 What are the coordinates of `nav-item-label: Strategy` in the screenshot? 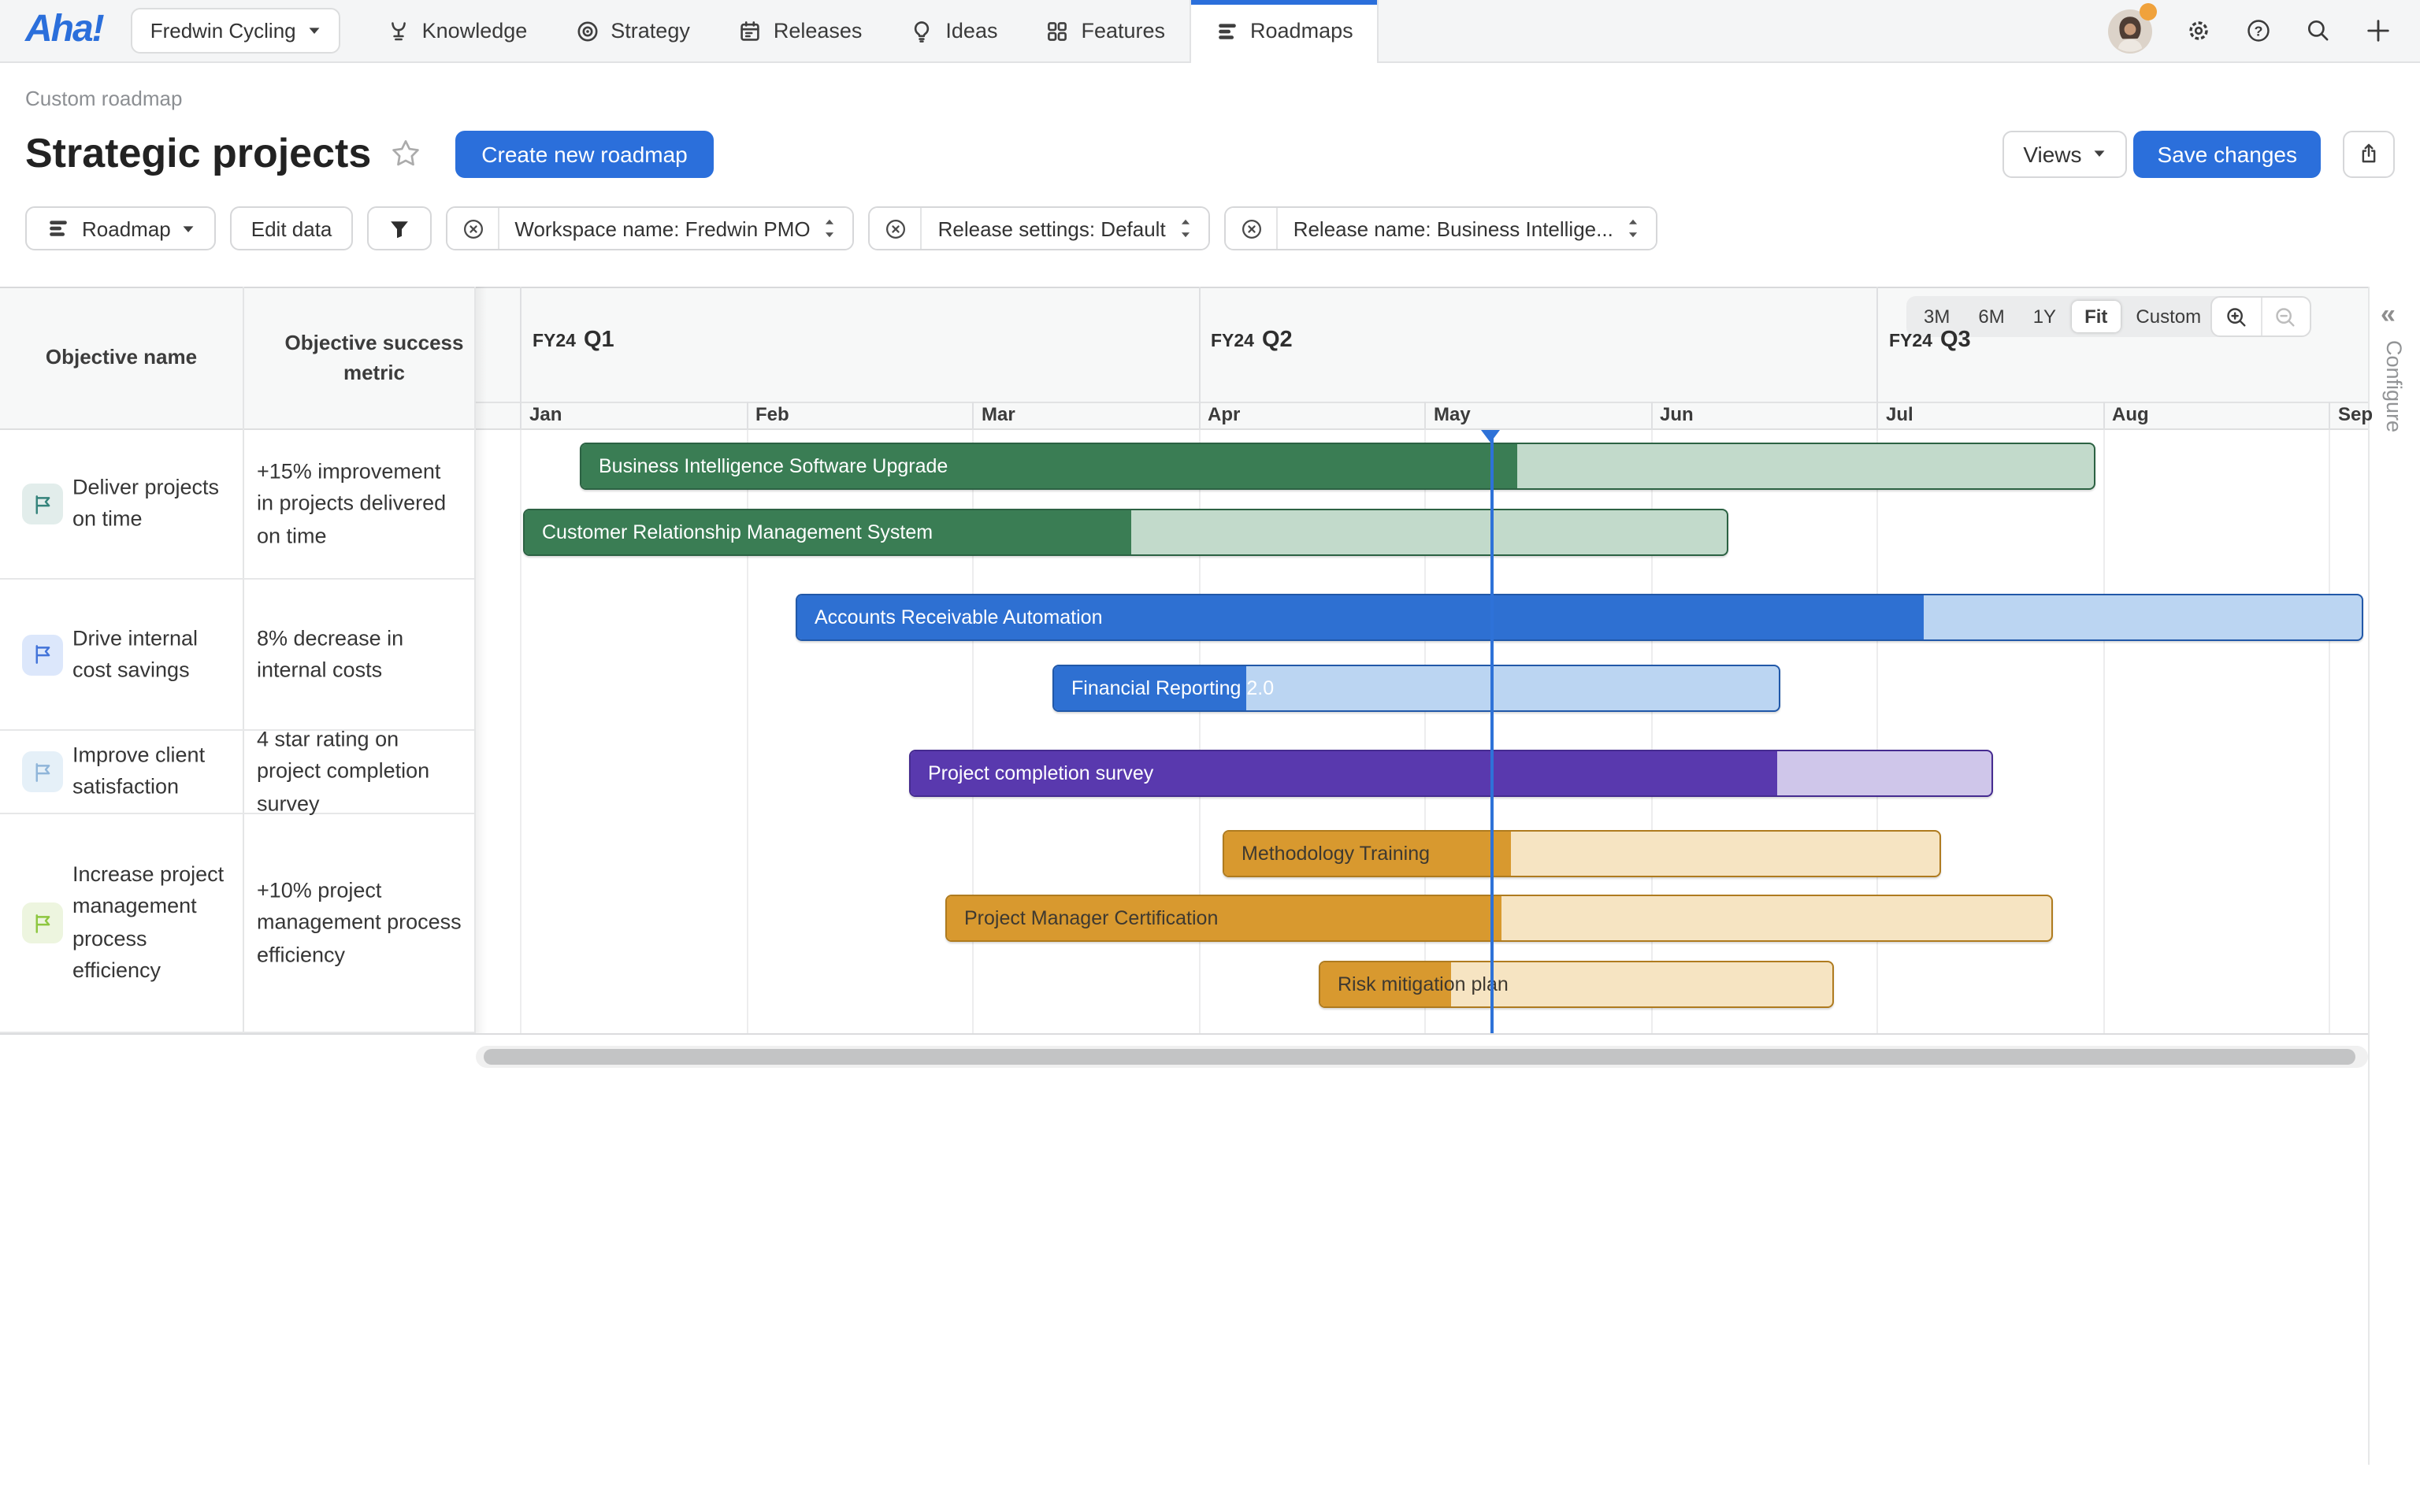 It's located at (650, 31).